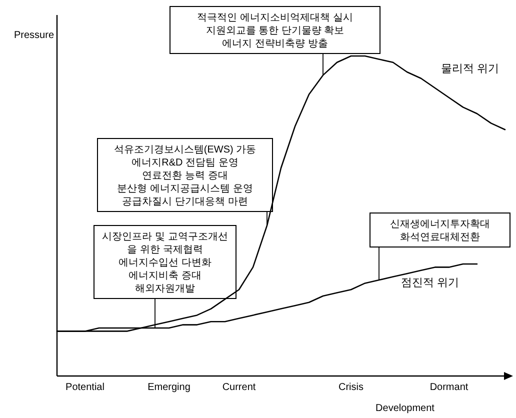  What do you see at coordinates (405, 408) in the screenshot?
I see `x-axis-title: Development` at bounding box center [405, 408].